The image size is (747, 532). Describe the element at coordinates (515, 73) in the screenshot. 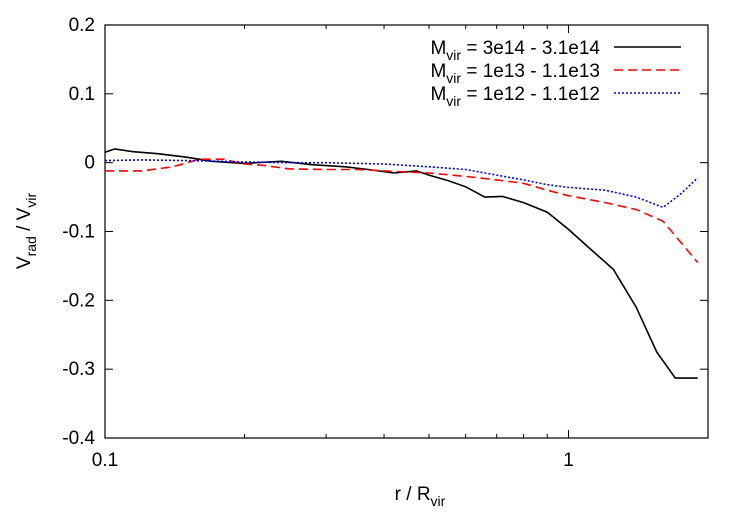

I see `legend-label-1: Mvir = 1e13 - 1.1e13` at that location.